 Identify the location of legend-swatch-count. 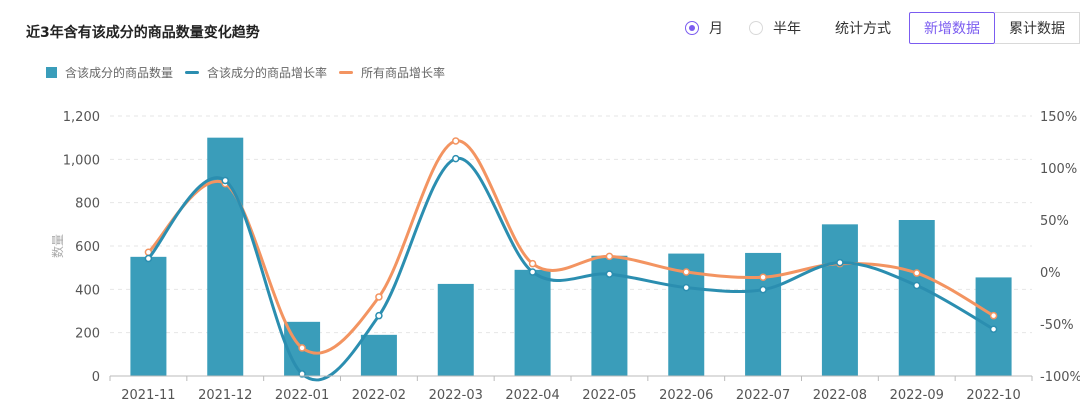
(51, 72).